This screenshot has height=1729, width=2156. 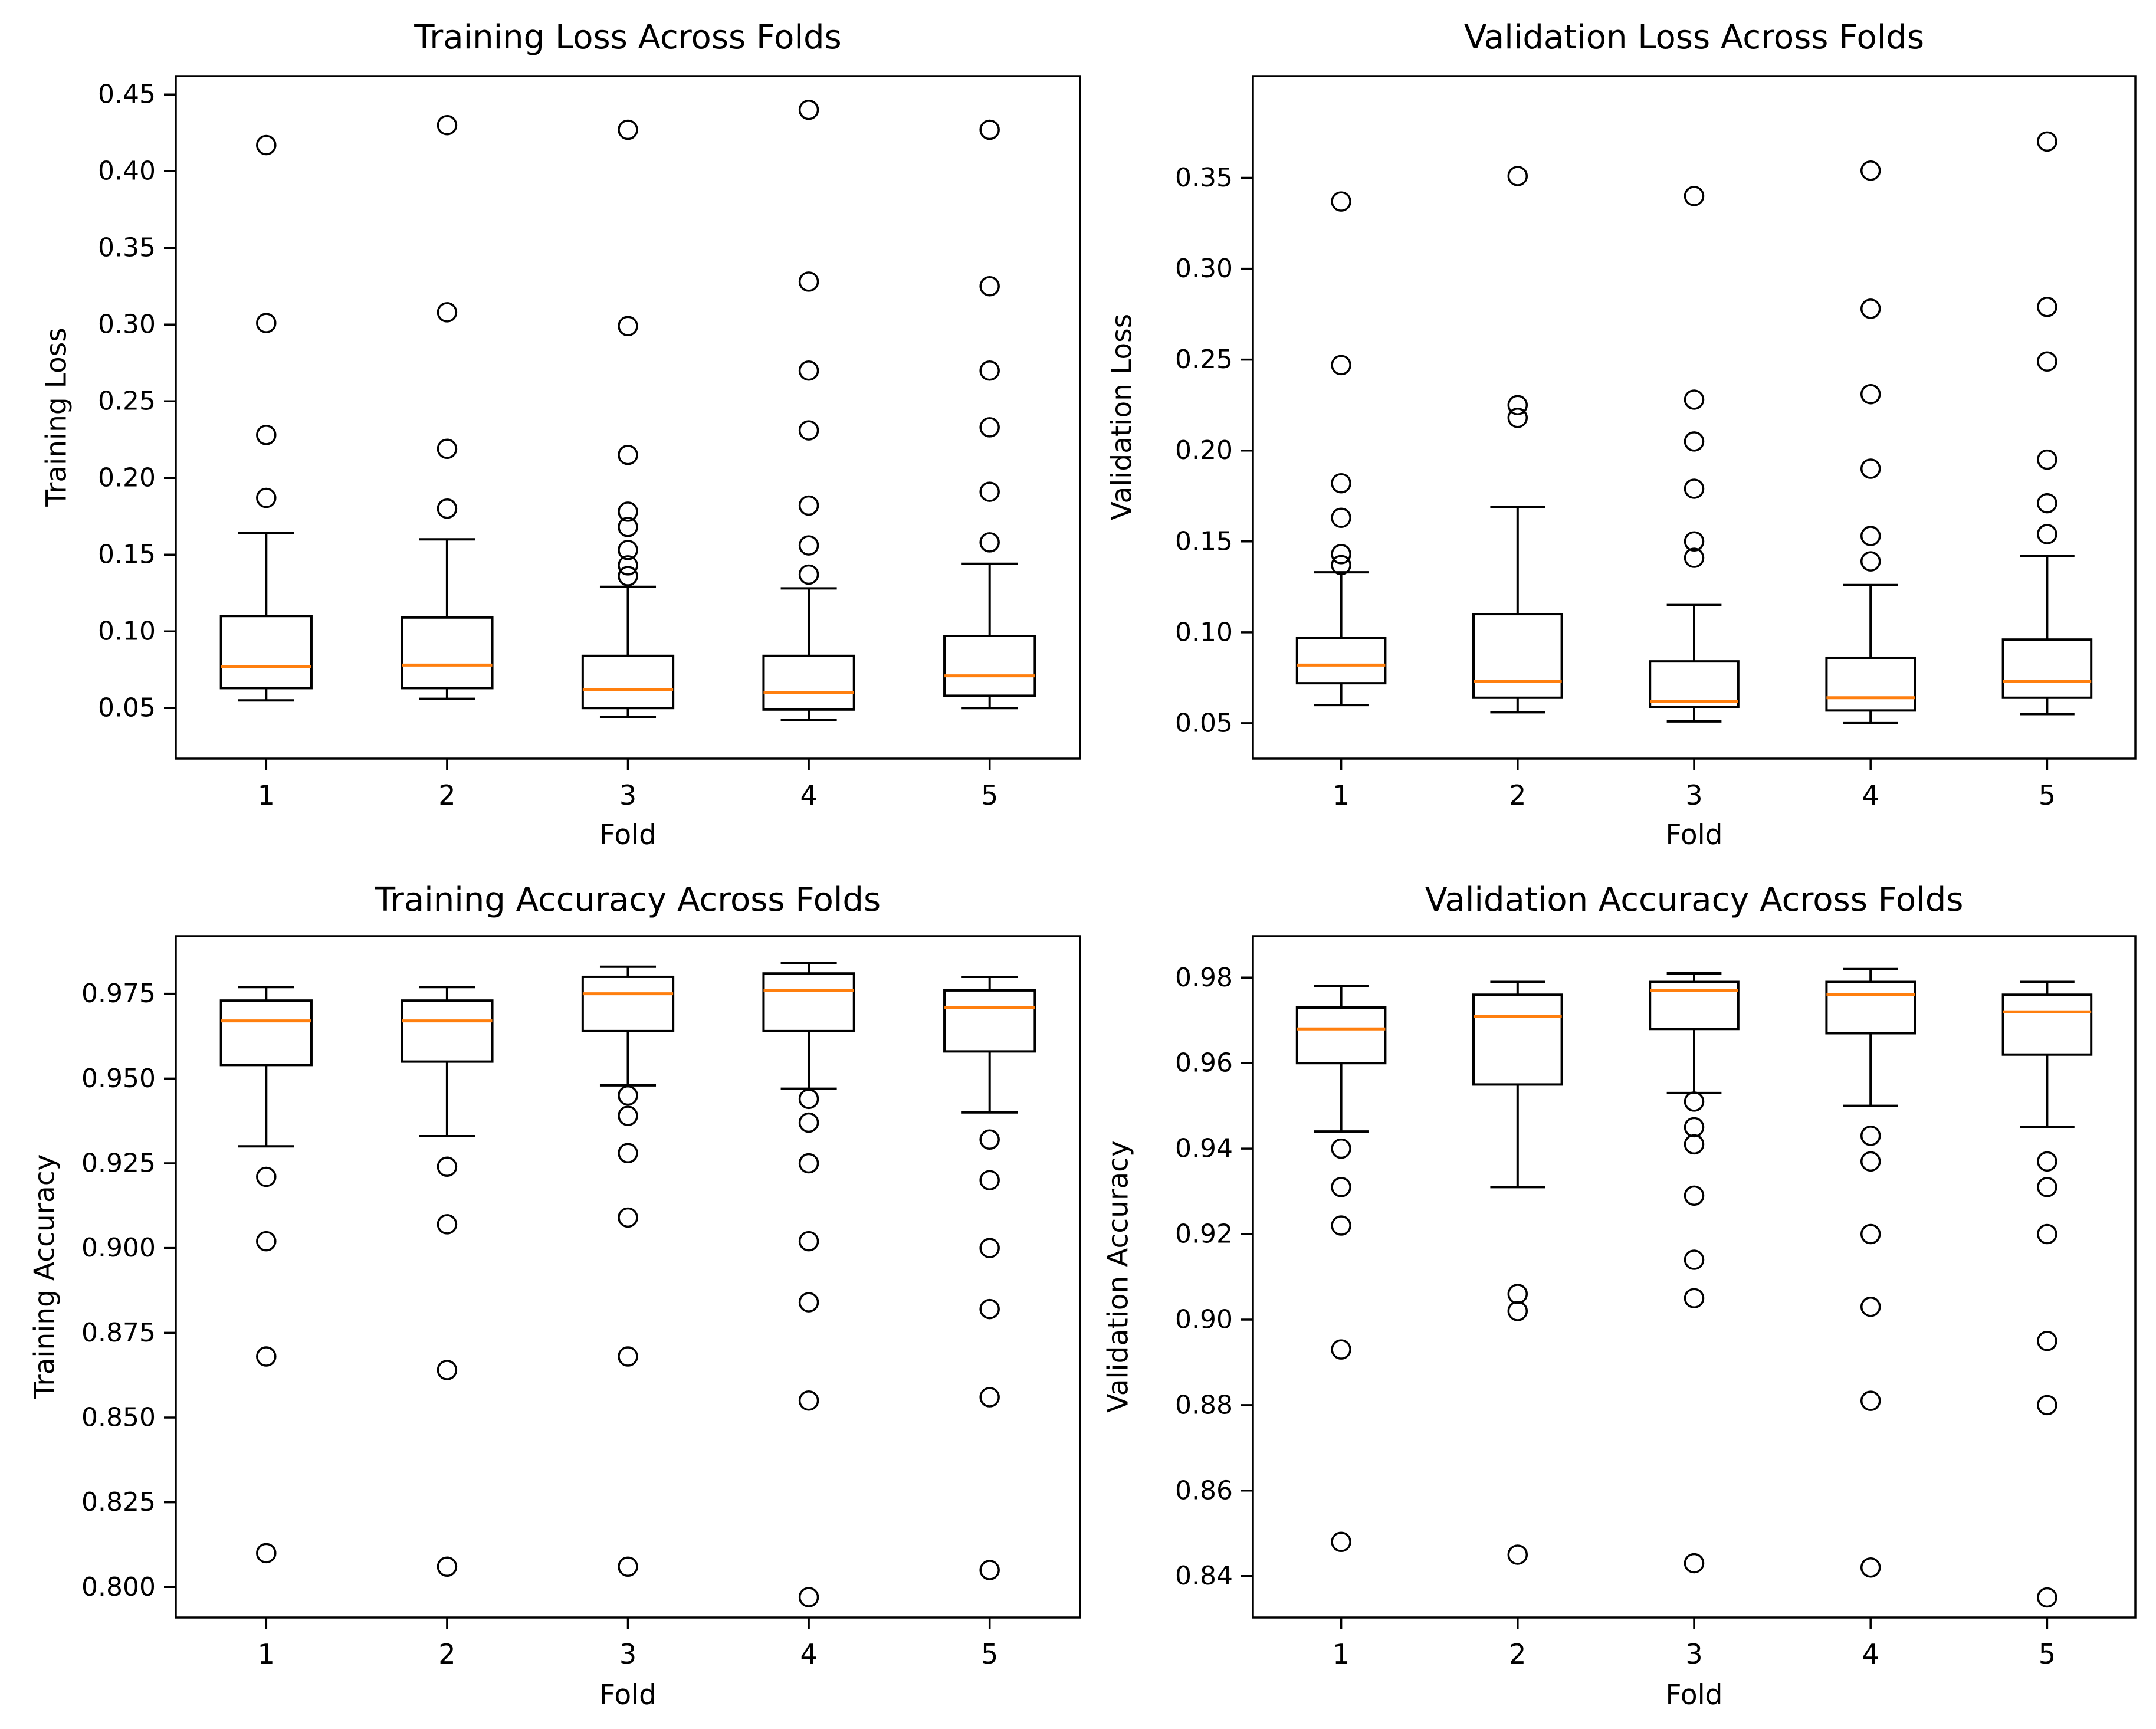 I want to click on y-tick-label: 0.850, so click(x=118, y=1417).